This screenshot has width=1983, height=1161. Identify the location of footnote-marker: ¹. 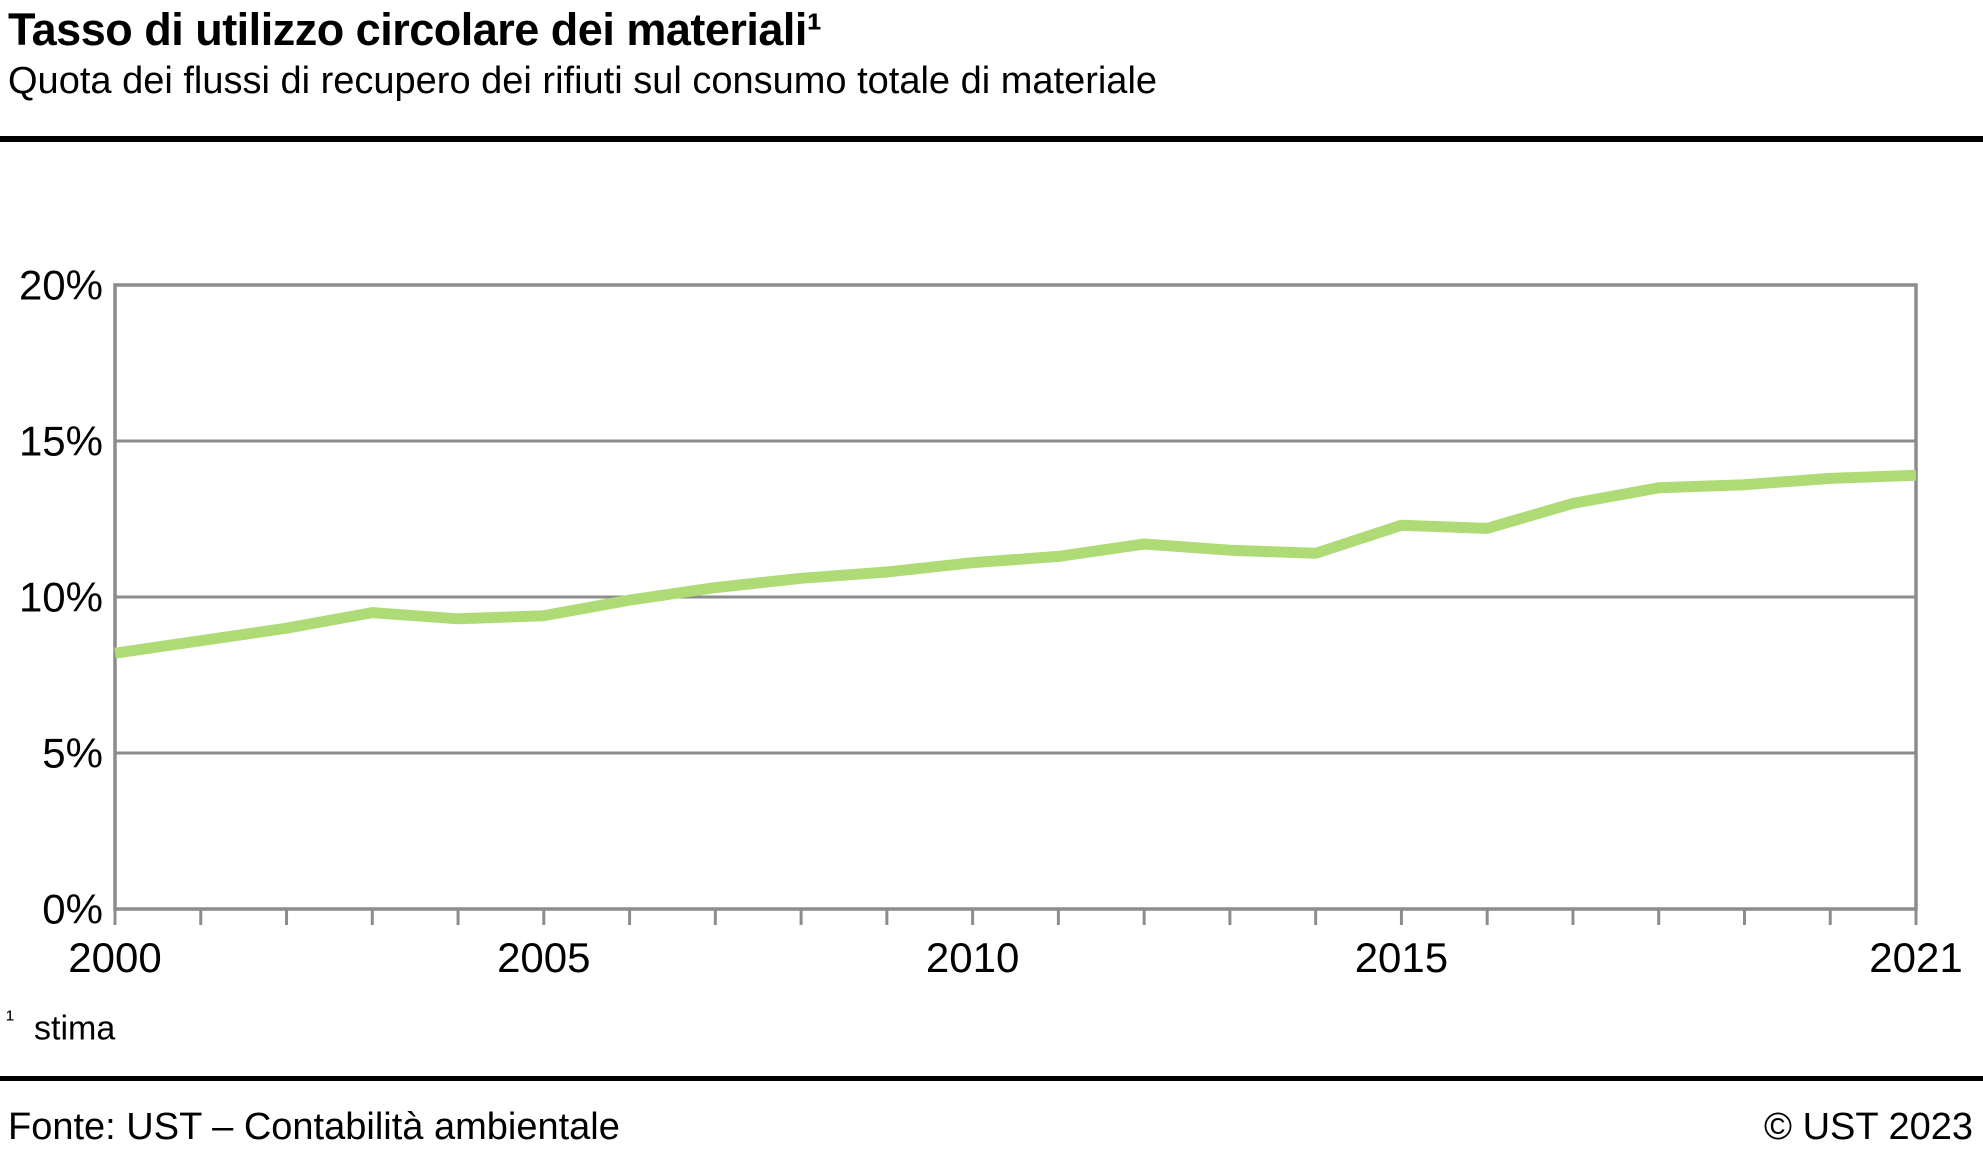
(10, 1019).